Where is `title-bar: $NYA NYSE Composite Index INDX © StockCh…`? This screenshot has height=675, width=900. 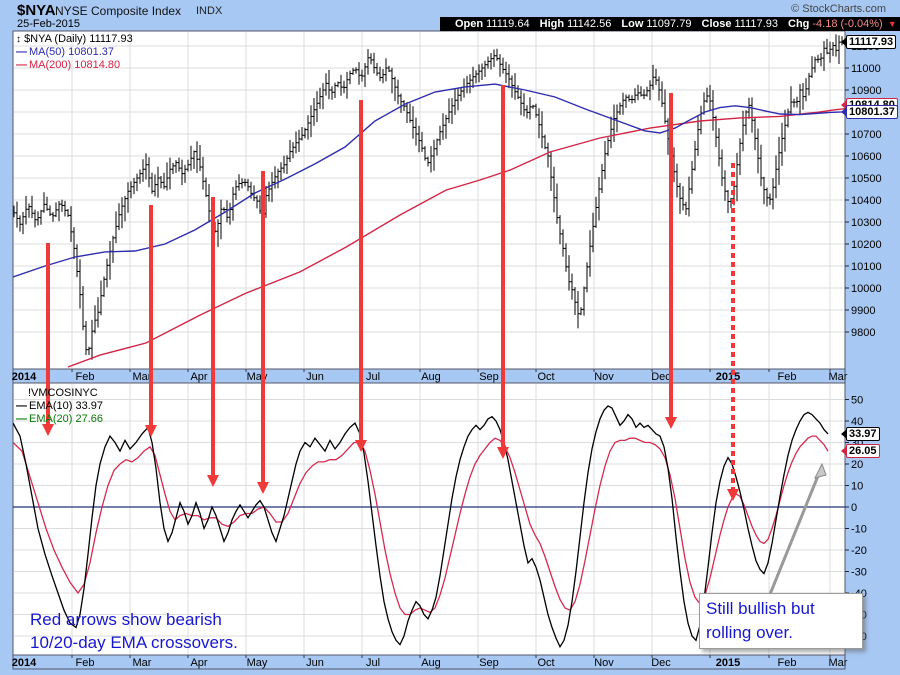
title-bar: $NYA NYSE Composite Index INDX © StockCh… is located at coordinates (450, 9).